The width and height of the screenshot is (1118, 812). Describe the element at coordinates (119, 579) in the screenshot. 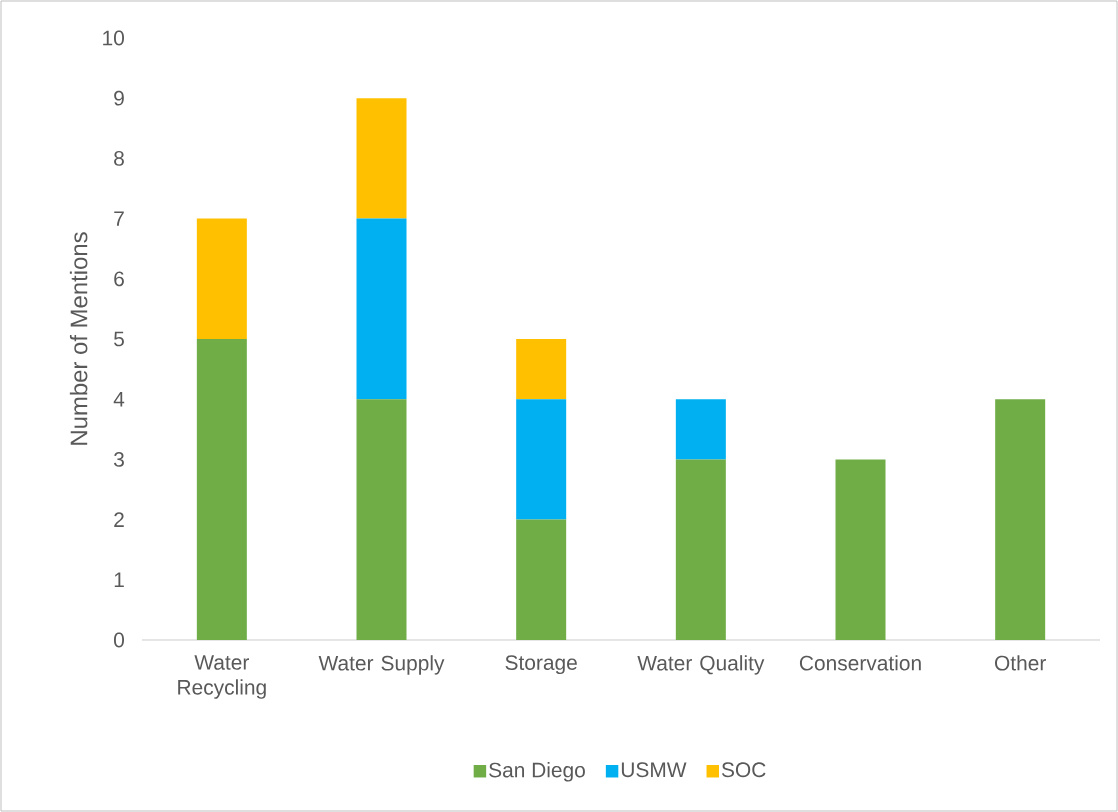

I see `y-tick-label: 1` at that location.